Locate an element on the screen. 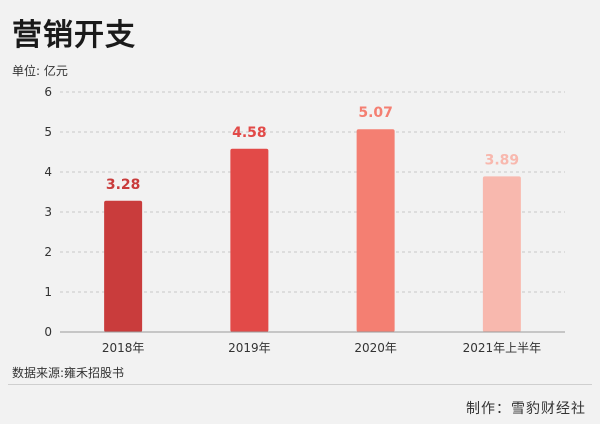 This screenshot has width=600, height=424. y-tick-label: 3 is located at coordinates (48, 212).